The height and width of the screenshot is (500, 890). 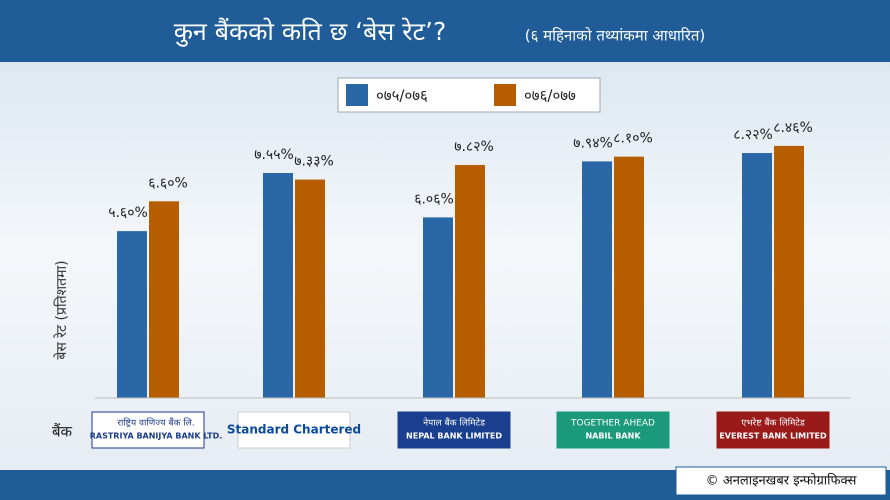 I want to click on bank-name: Standard Chartered, so click(x=294, y=430).